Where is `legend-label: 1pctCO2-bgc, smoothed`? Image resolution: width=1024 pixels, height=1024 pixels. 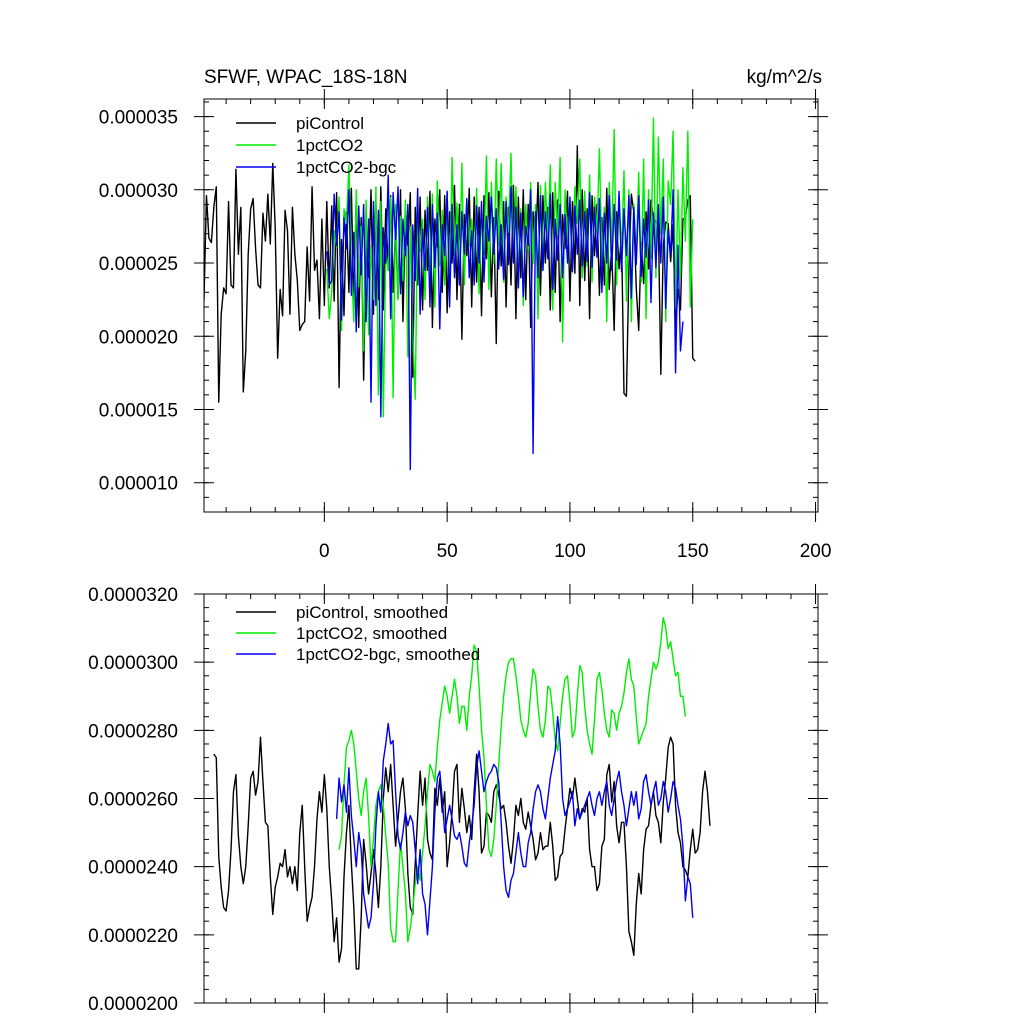
legend-label: 1pctCO2-bgc, smoothed is located at coordinates (388, 654).